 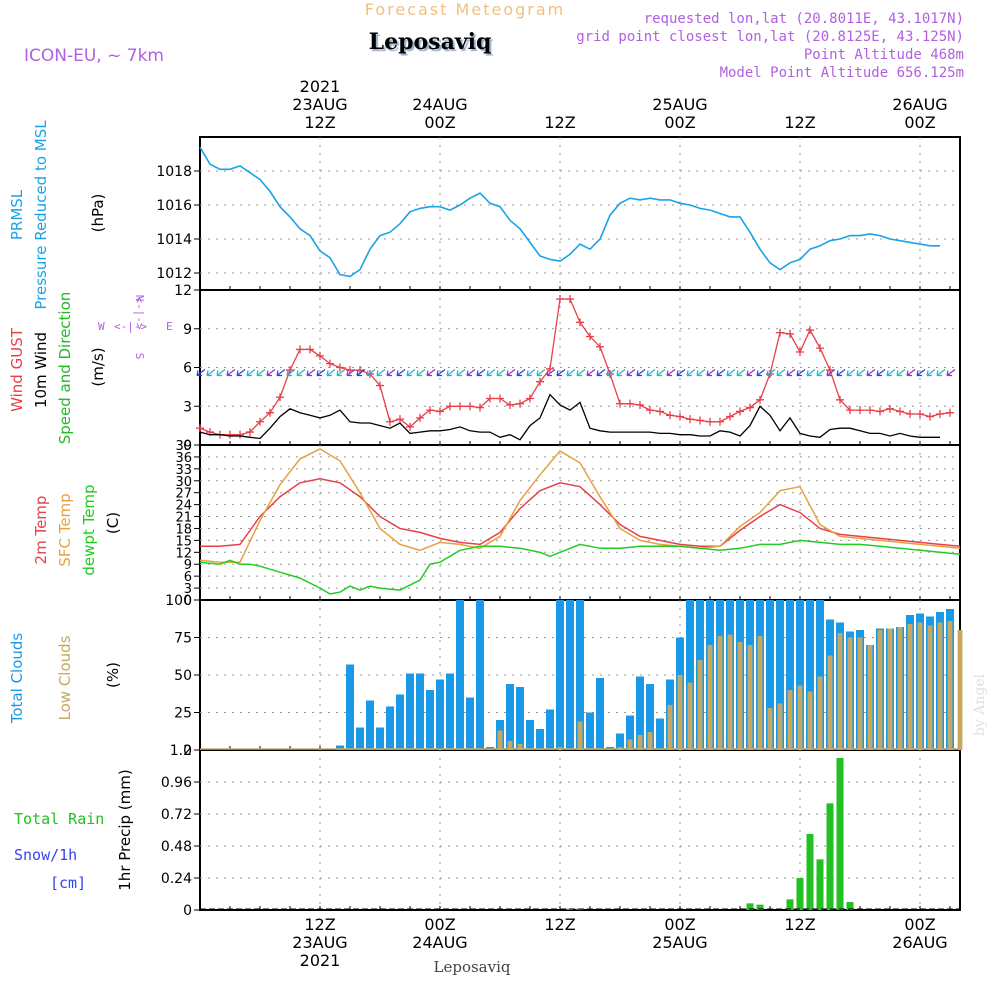 I want to click on y-tick-label: 30, so click(x=183, y=482).